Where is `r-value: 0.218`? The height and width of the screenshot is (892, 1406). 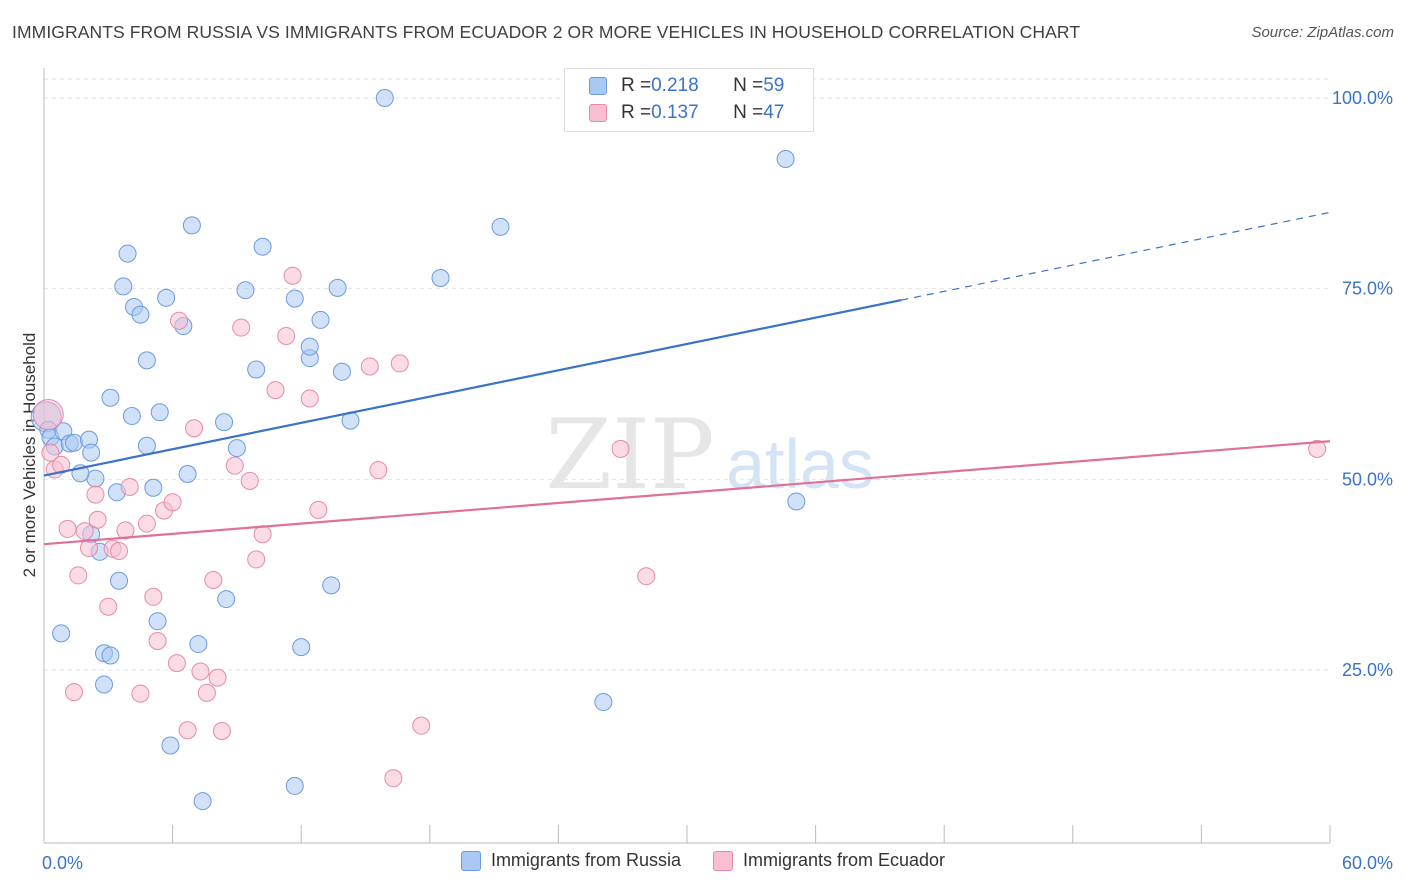
r-value: 0.218 is located at coordinates (675, 85).